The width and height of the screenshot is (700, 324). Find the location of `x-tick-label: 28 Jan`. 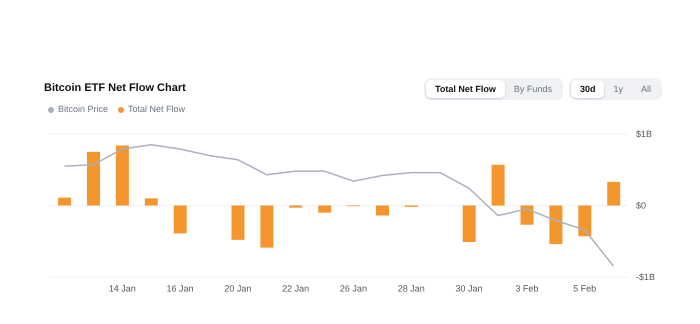

x-tick-label: 28 Jan is located at coordinates (411, 288).